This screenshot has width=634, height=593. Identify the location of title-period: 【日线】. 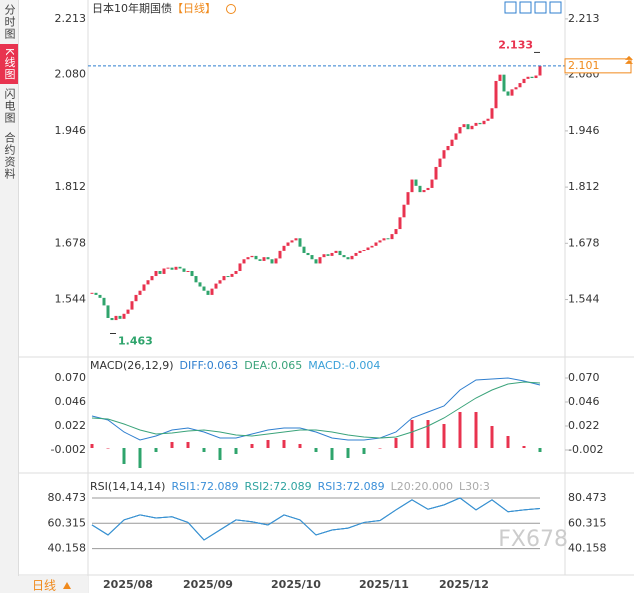
(194, 8).